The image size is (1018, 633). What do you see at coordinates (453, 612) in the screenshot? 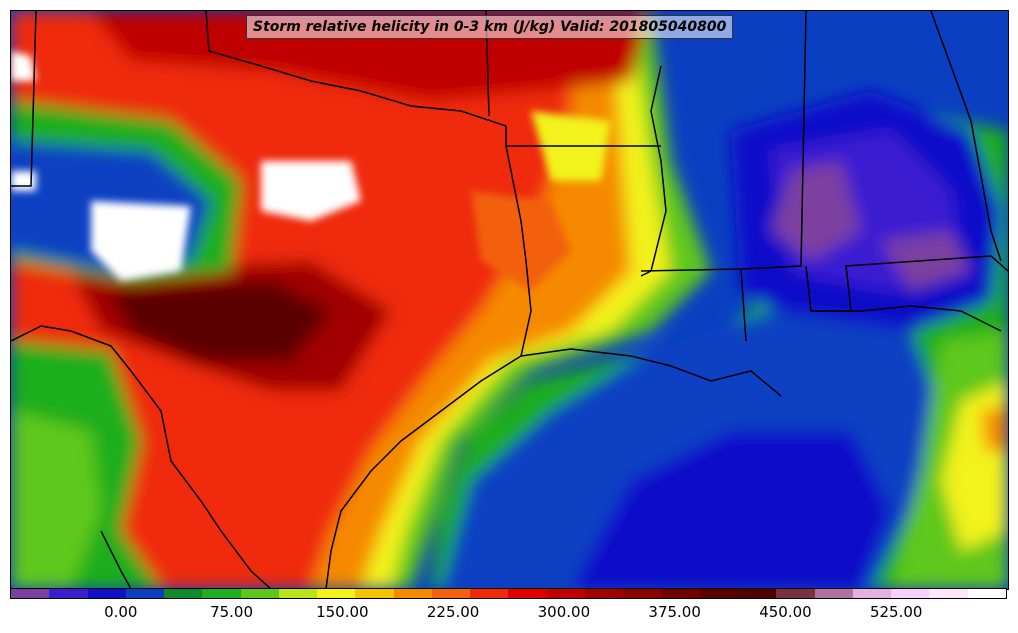
I see `colorbar-tick-label: 225.00` at bounding box center [453, 612].